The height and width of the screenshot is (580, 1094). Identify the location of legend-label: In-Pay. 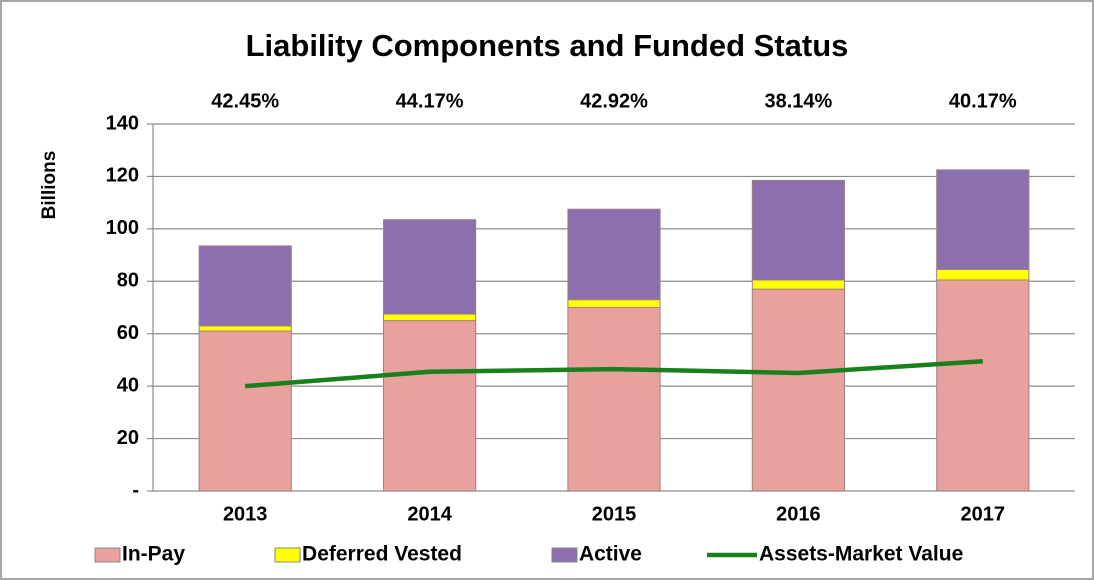
(153, 554).